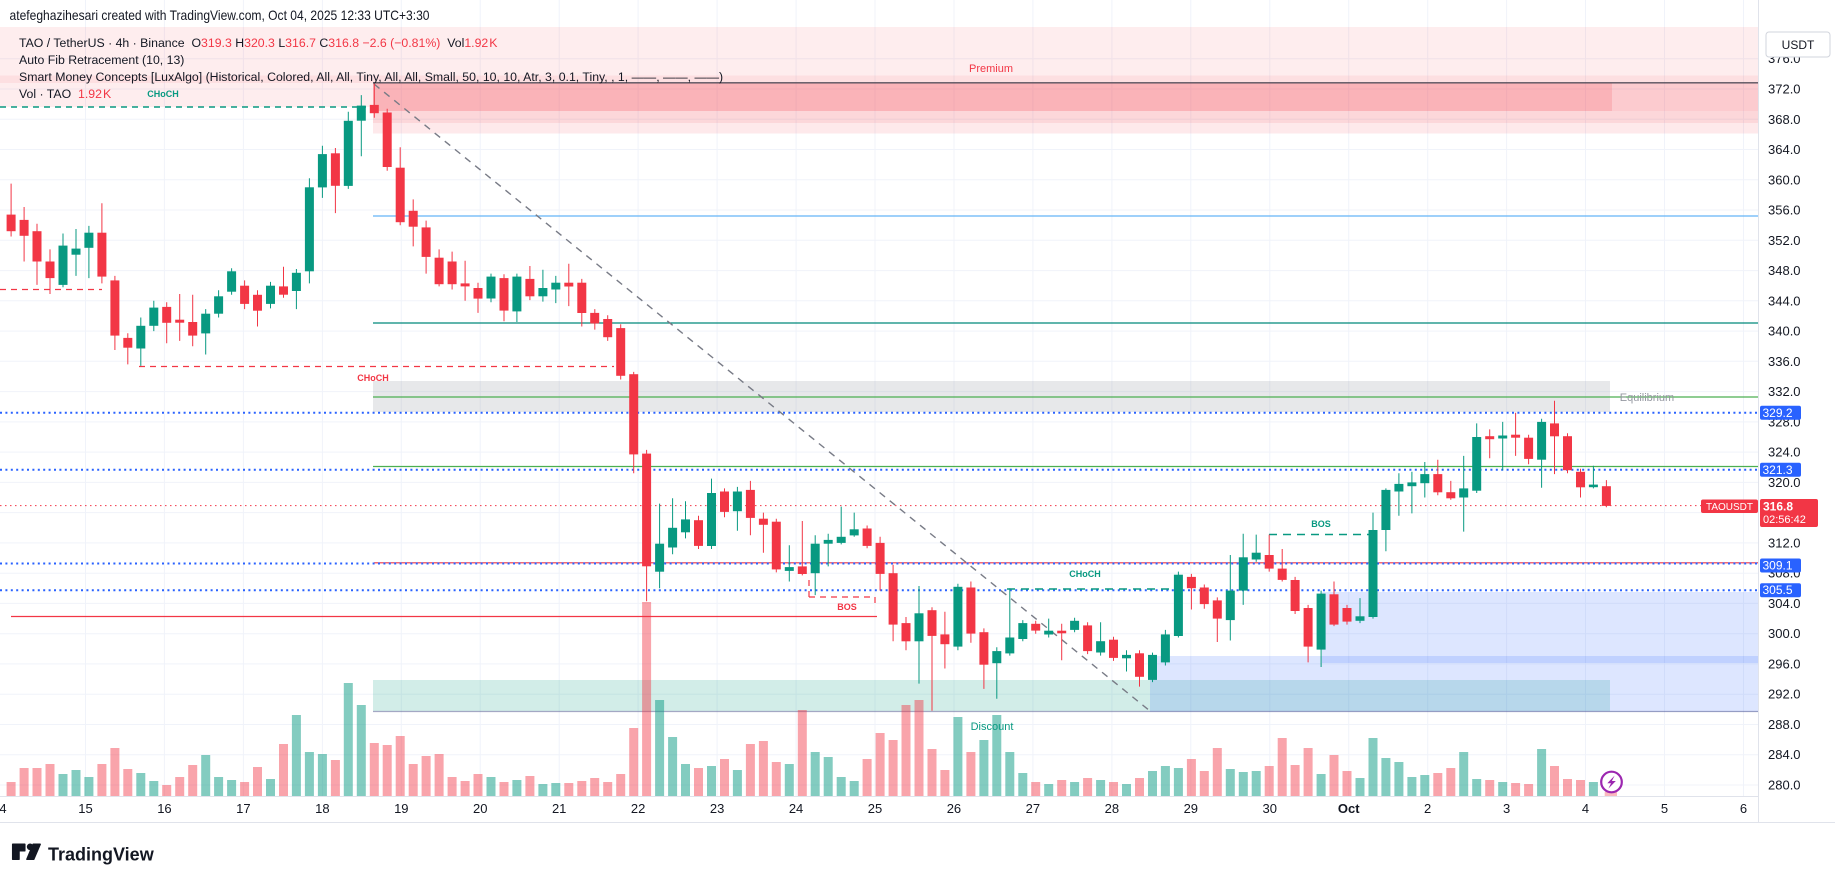  I want to click on svg-text: 352.0, so click(1784, 240).